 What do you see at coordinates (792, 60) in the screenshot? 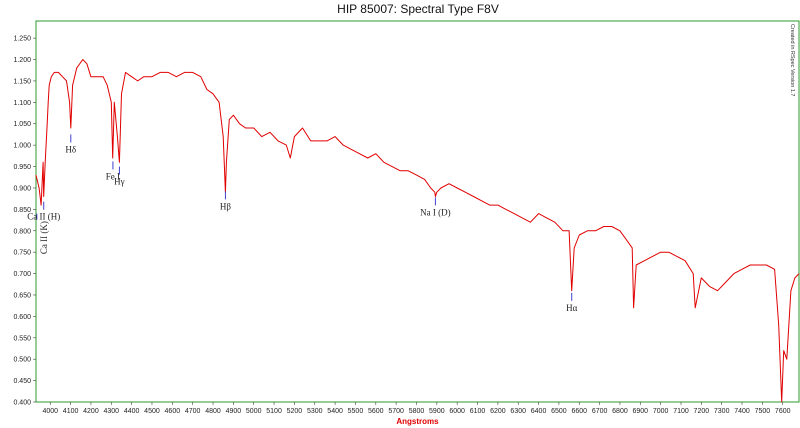
I see `software-credit: Created in RSpec Version 1.7` at bounding box center [792, 60].